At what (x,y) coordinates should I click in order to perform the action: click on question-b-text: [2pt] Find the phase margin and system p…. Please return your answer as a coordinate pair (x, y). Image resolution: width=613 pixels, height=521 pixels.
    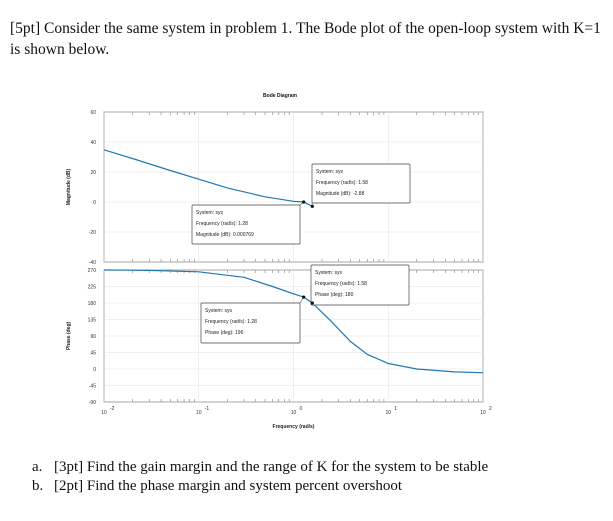
    Looking at the image, I should click on (228, 486).